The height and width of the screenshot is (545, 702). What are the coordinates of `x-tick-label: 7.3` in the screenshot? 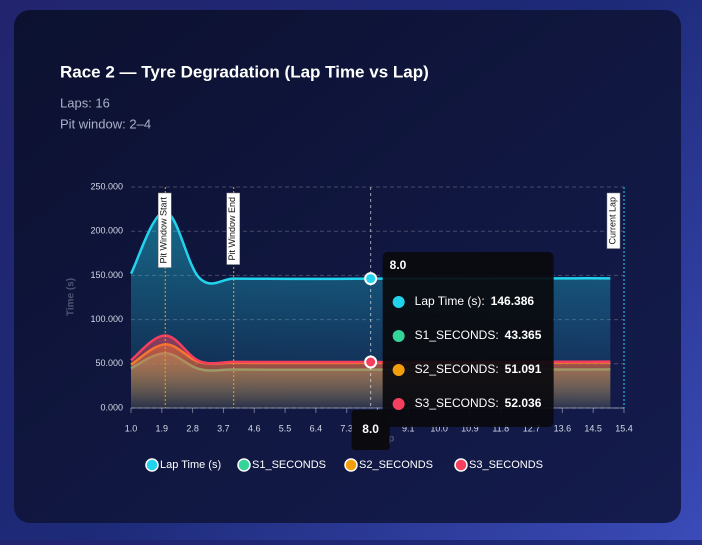 It's located at (346, 428).